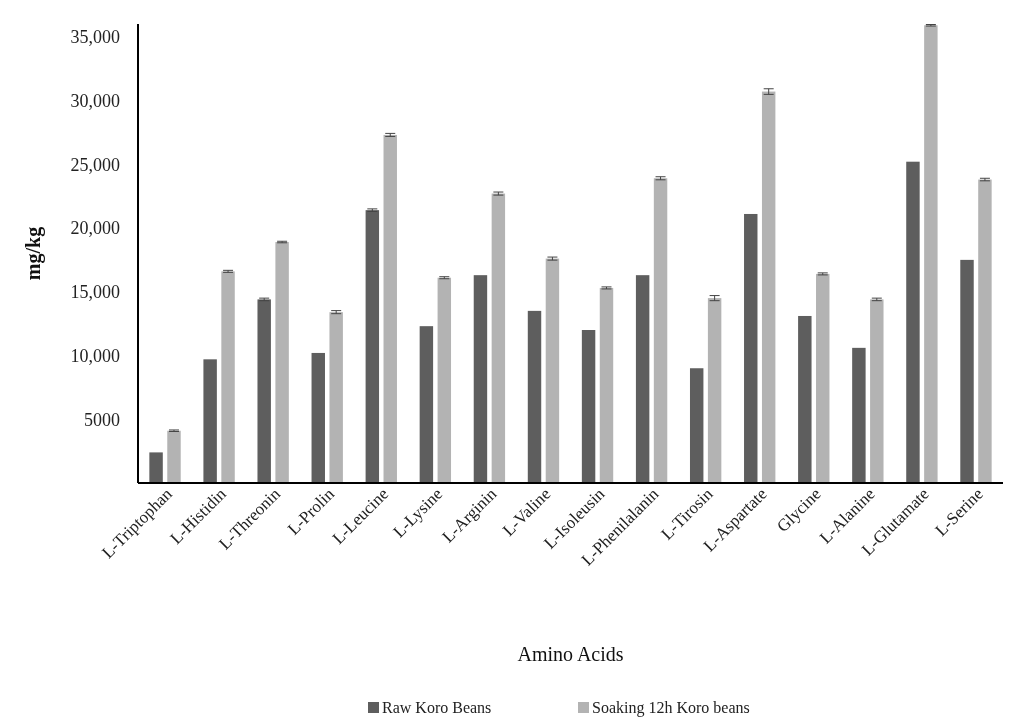 Image resolution: width=1009 pixels, height=727 pixels. I want to click on y-tick-label: 25,000, so click(95, 164).